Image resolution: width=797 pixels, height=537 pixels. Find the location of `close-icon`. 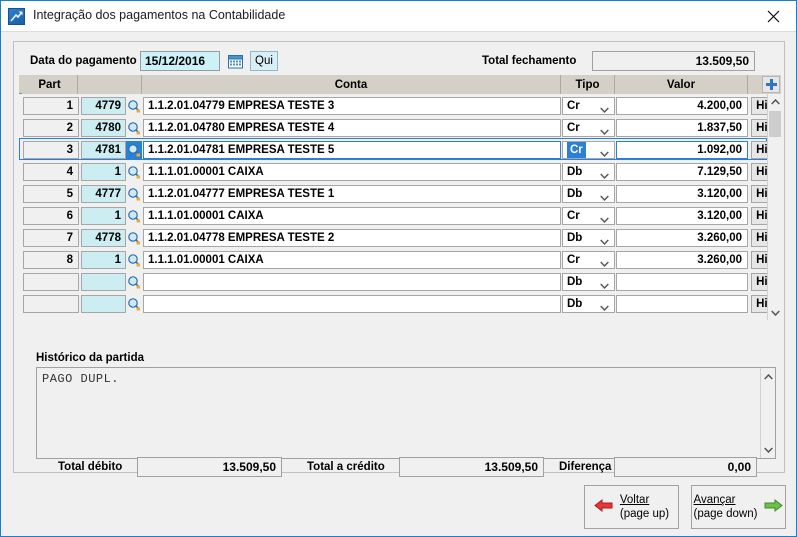

close-icon is located at coordinates (773, 16).